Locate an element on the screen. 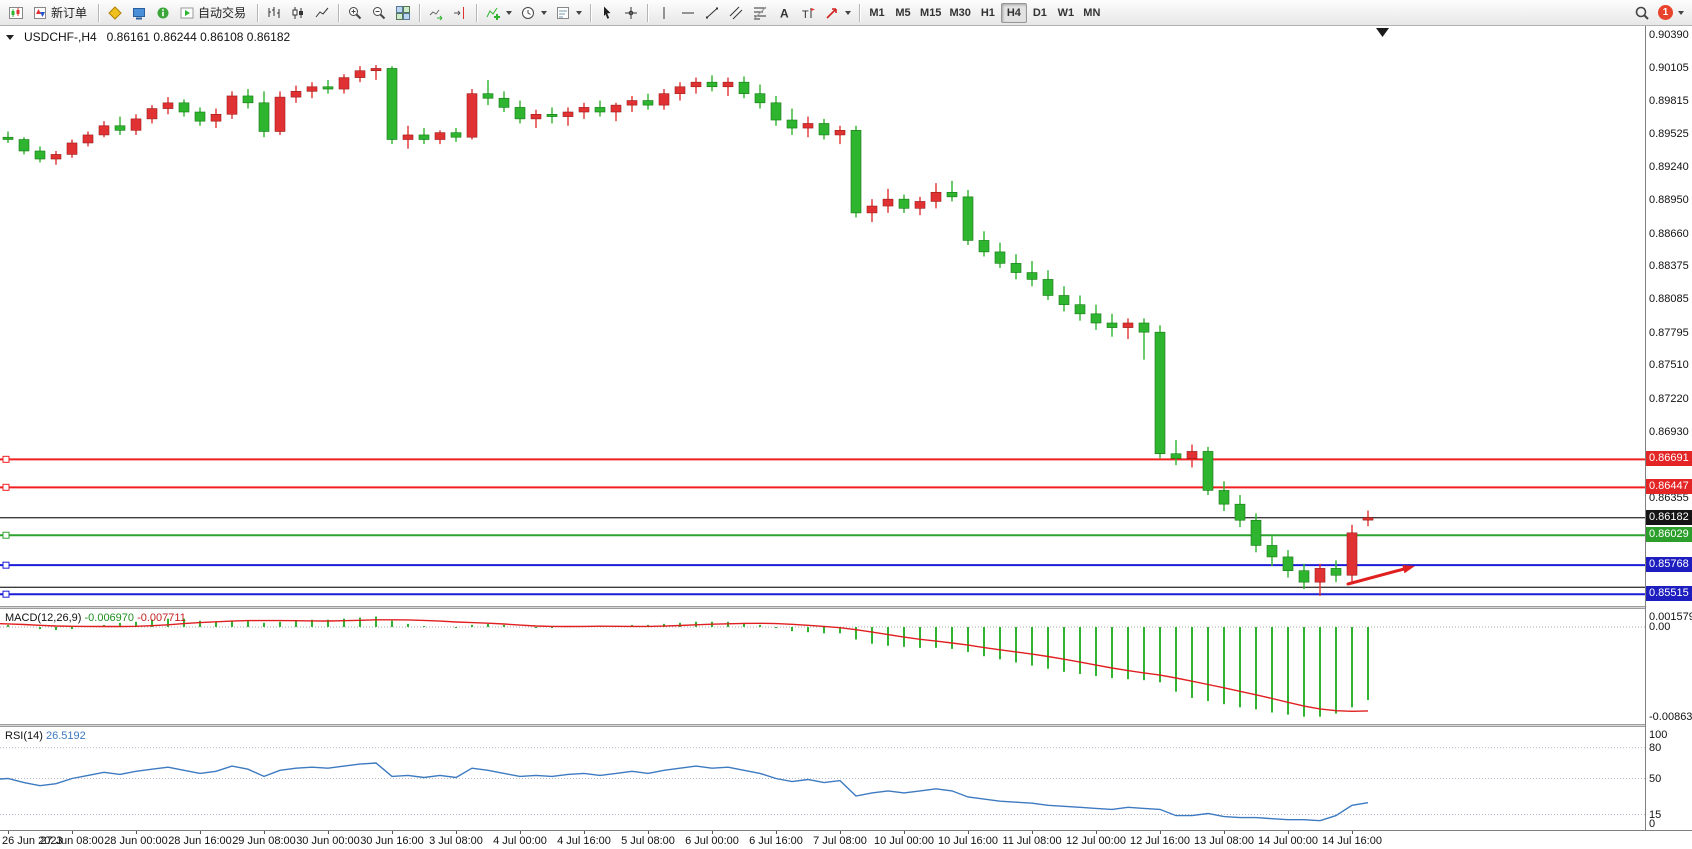  time-label: 27 Jun 08:00 is located at coordinates (72, 841).